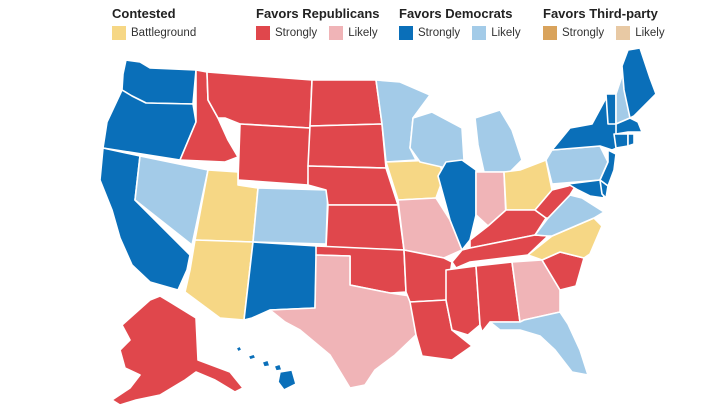 The width and height of the screenshot is (728, 410). Describe the element at coordinates (149, 125) in the screenshot. I see `state-oregon` at that location.